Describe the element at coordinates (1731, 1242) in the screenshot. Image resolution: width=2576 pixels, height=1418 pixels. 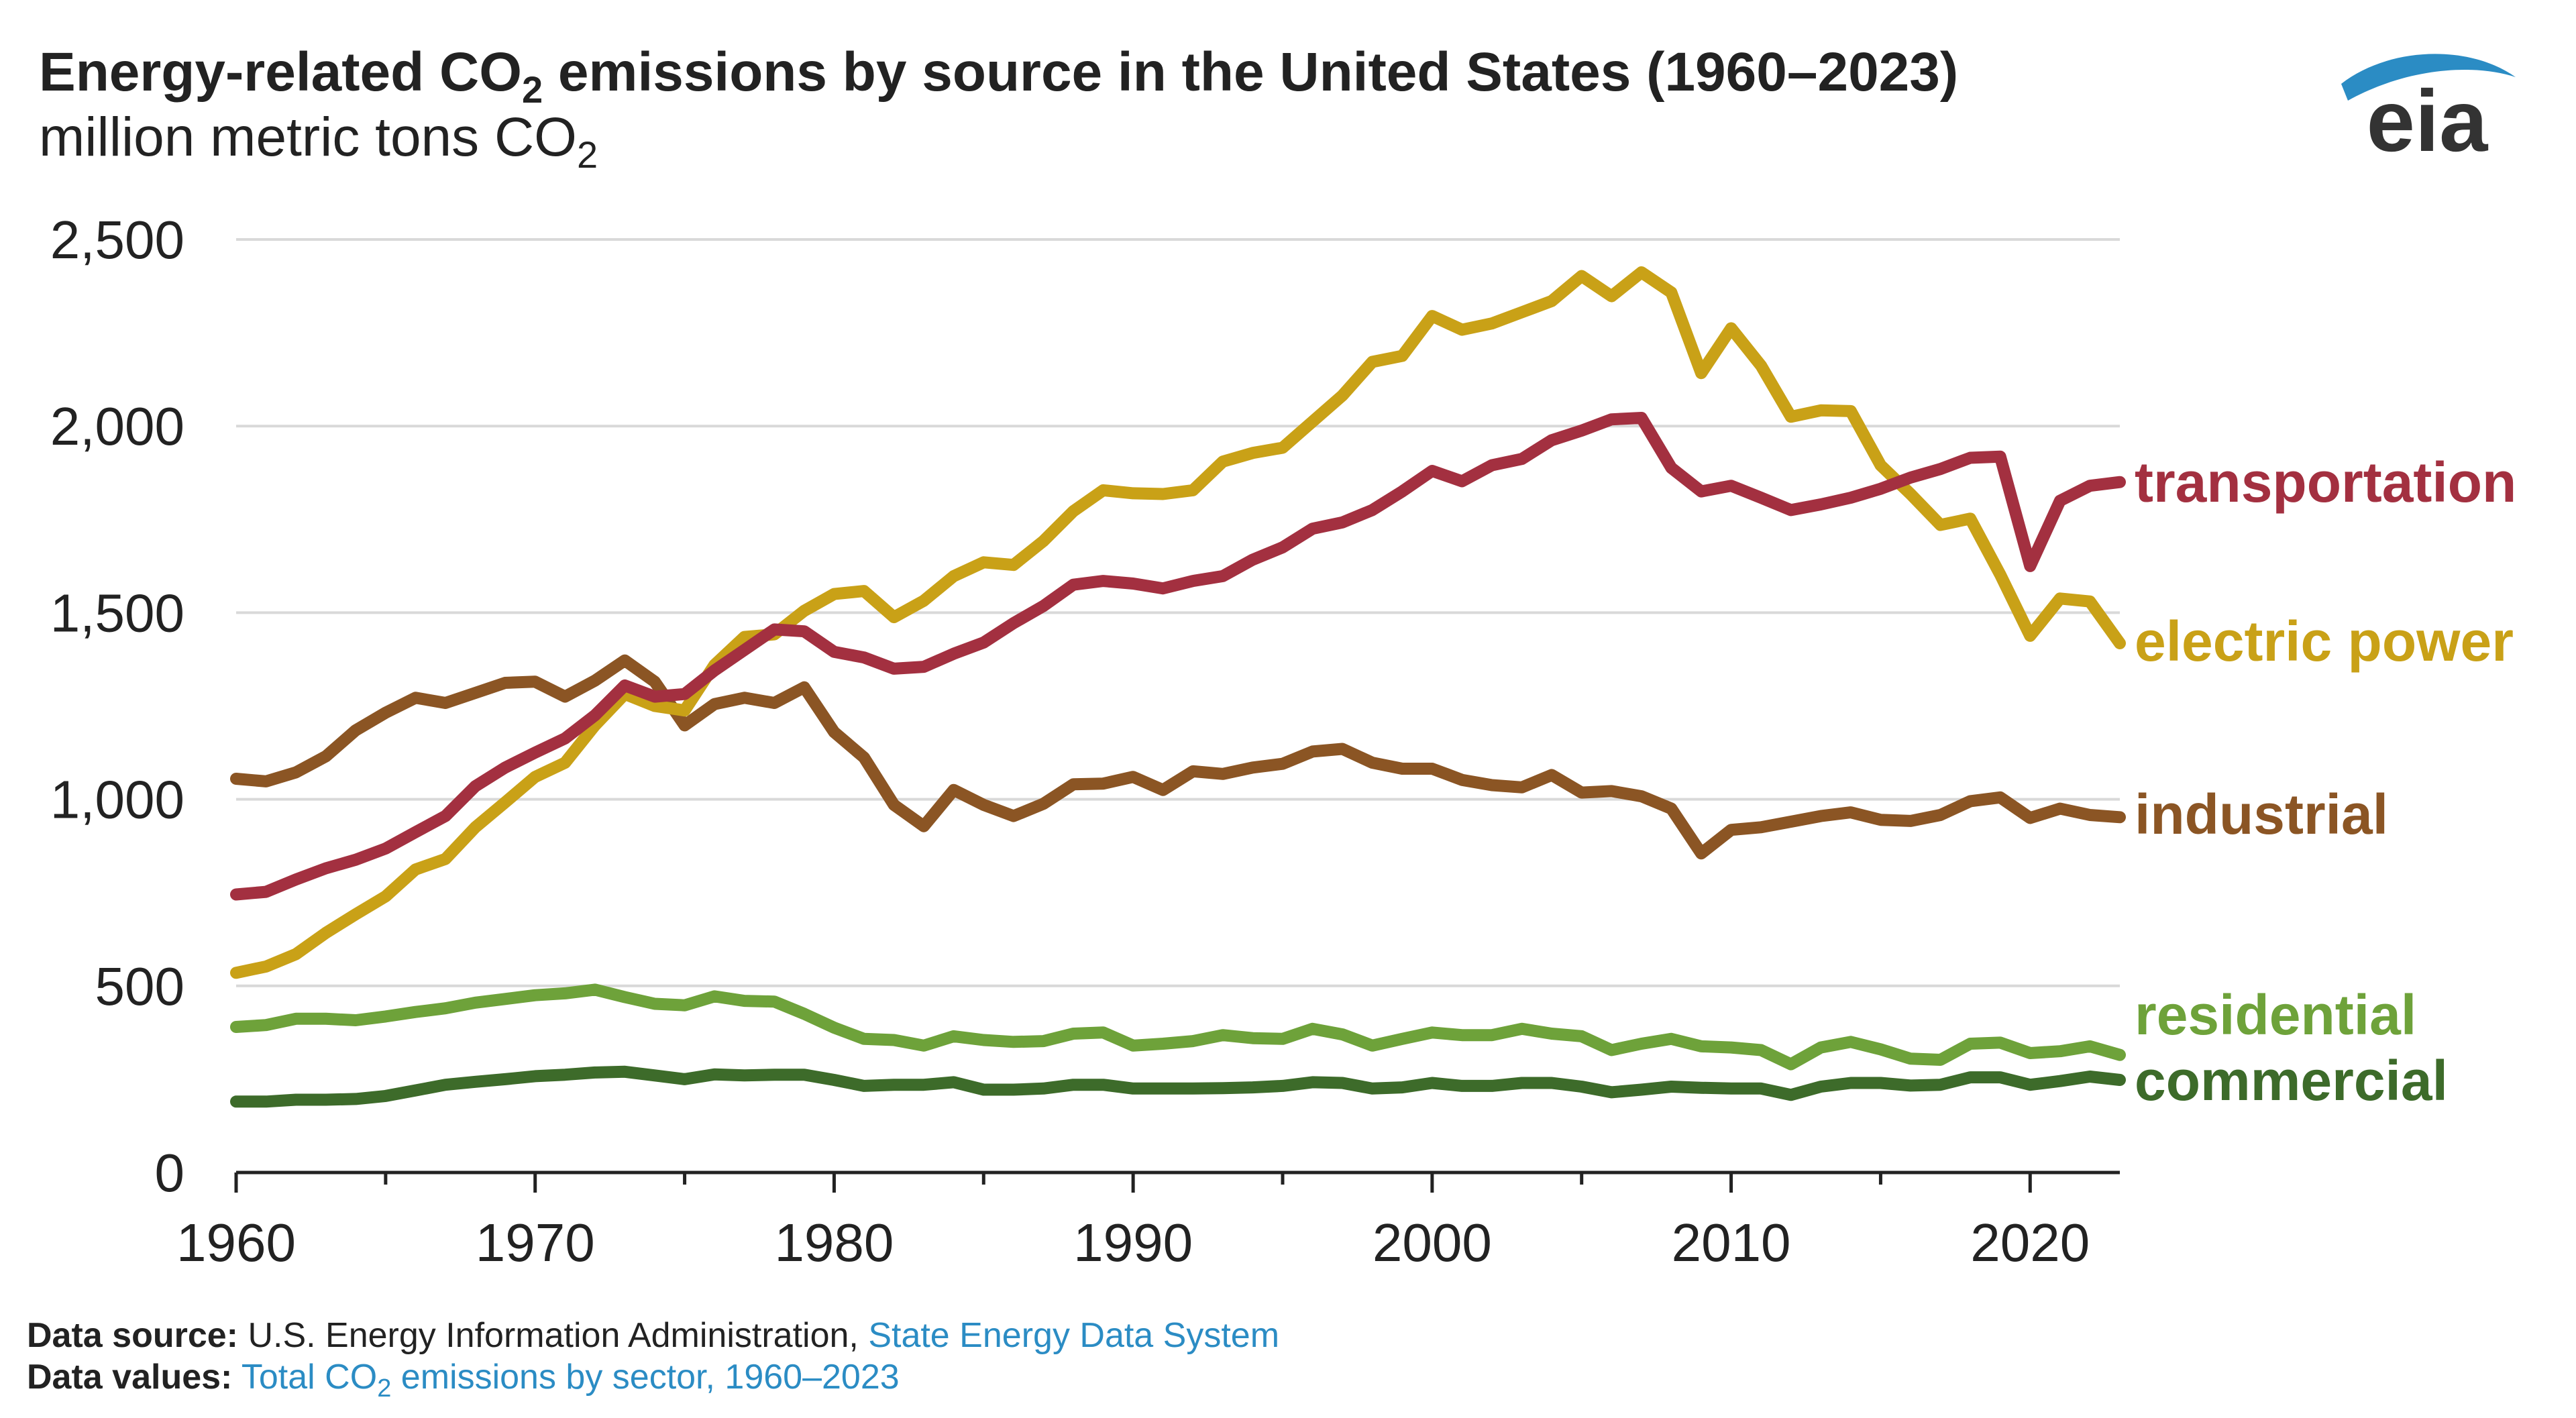
I see `x-tick-label-2010: 2010` at that location.